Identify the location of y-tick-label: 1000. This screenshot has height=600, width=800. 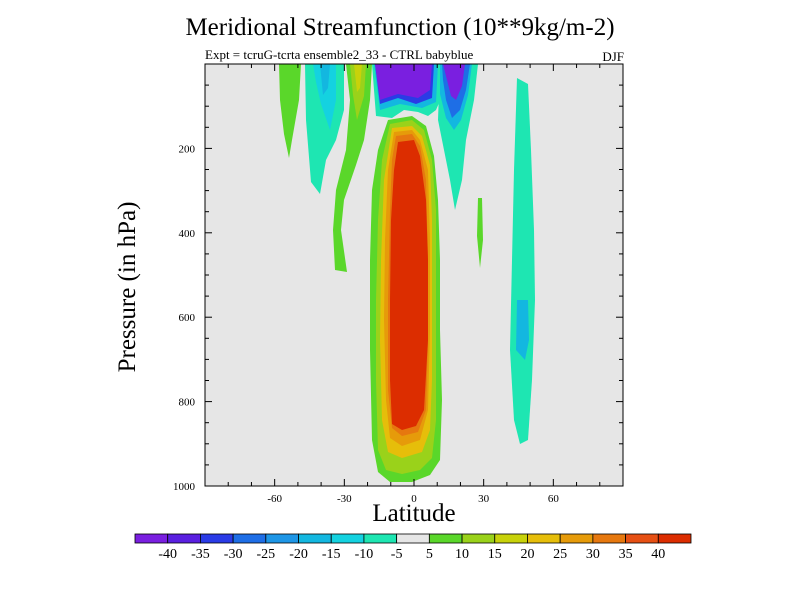
(184, 487).